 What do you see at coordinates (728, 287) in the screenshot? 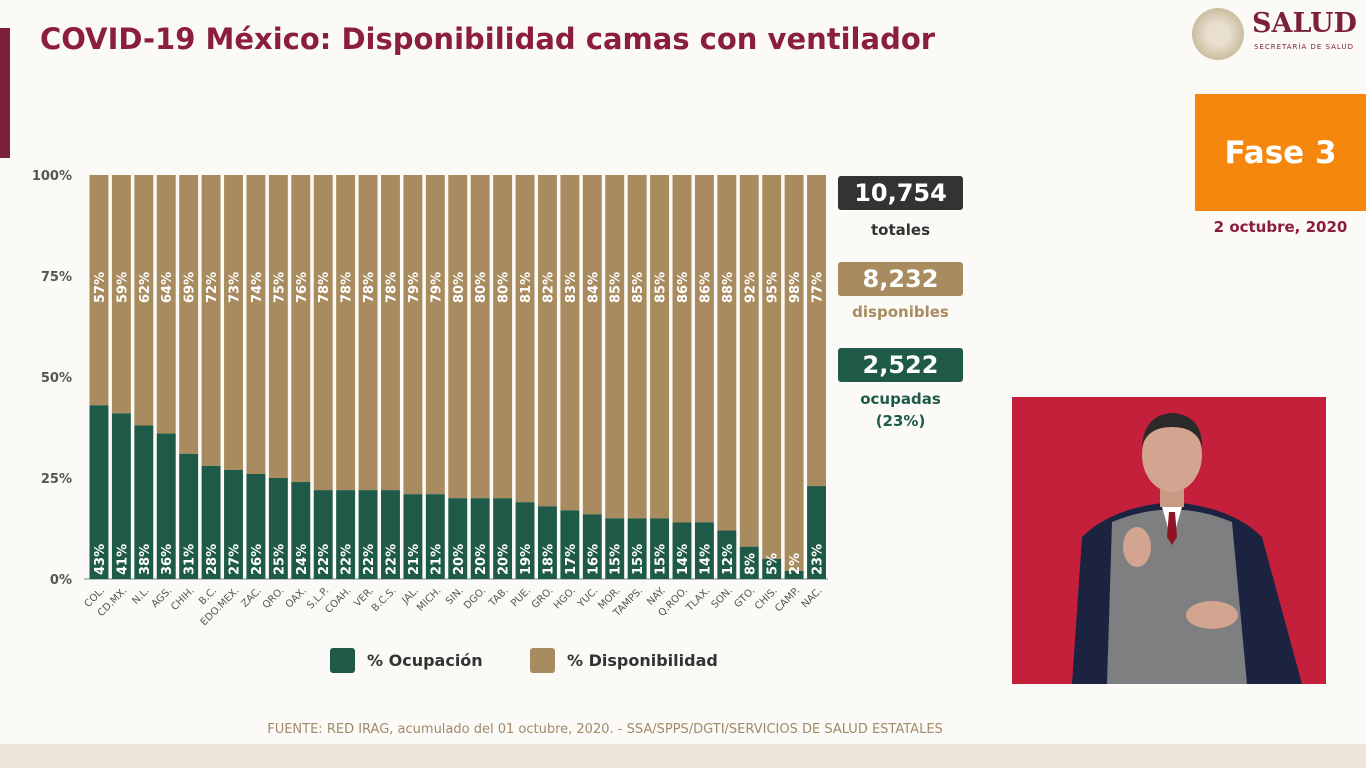
I see `data-label-disponibilidad: 88%` at bounding box center [728, 287].